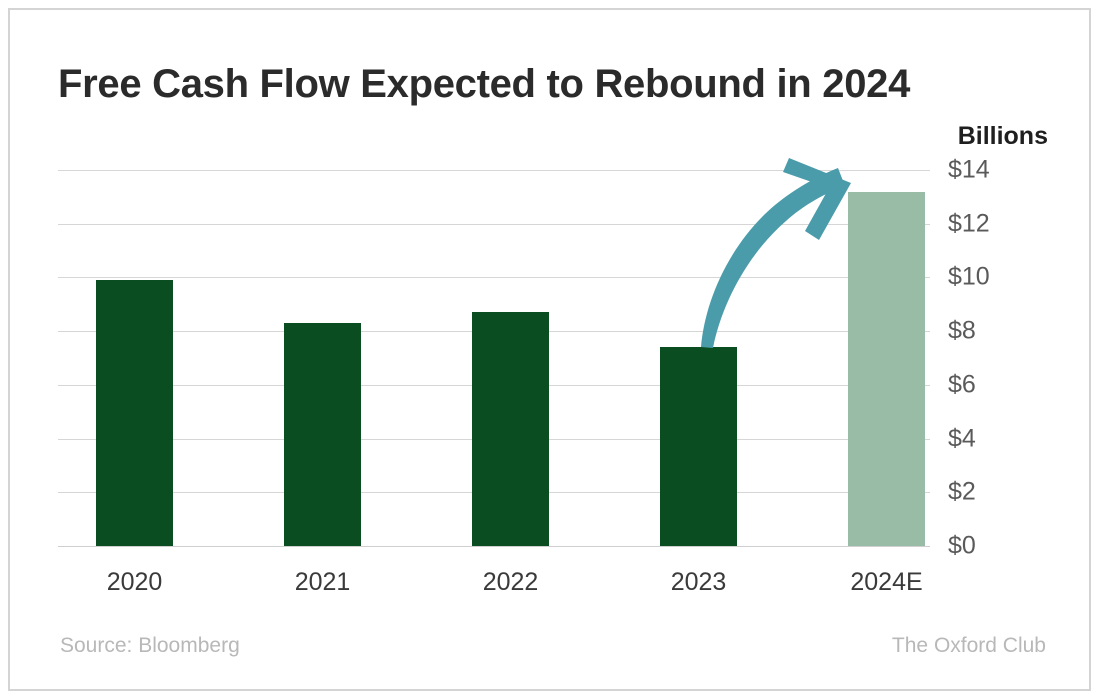 Image resolution: width=1100 pixels, height=700 pixels. What do you see at coordinates (886, 582) in the screenshot?
I see `x-axis-label-2024e: 2024E` at bounding box center [886, 582].